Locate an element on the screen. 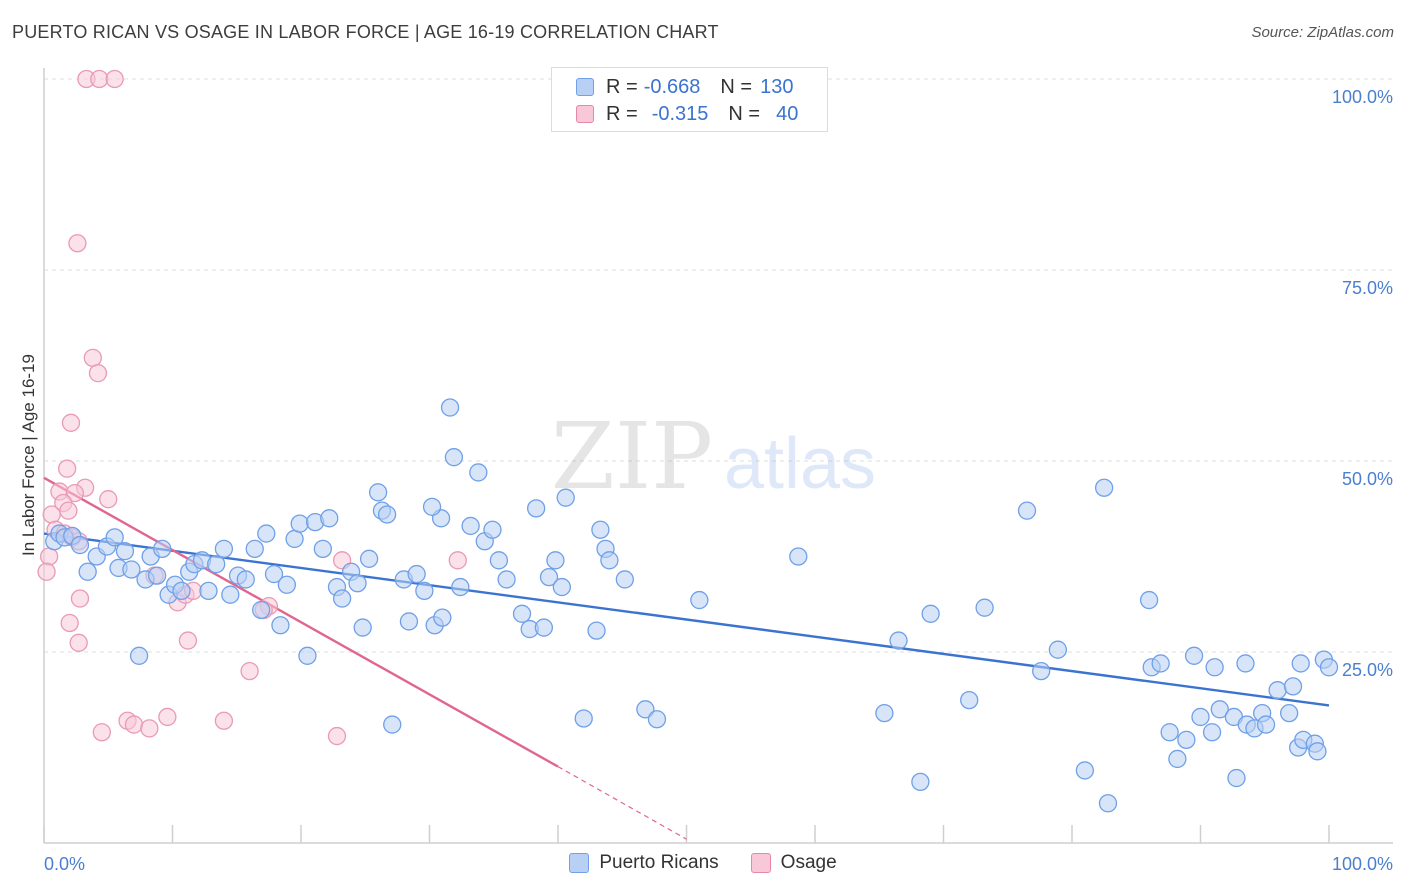  series-legend: Puerto Ricans Osage is located at coordinates (703, 863).